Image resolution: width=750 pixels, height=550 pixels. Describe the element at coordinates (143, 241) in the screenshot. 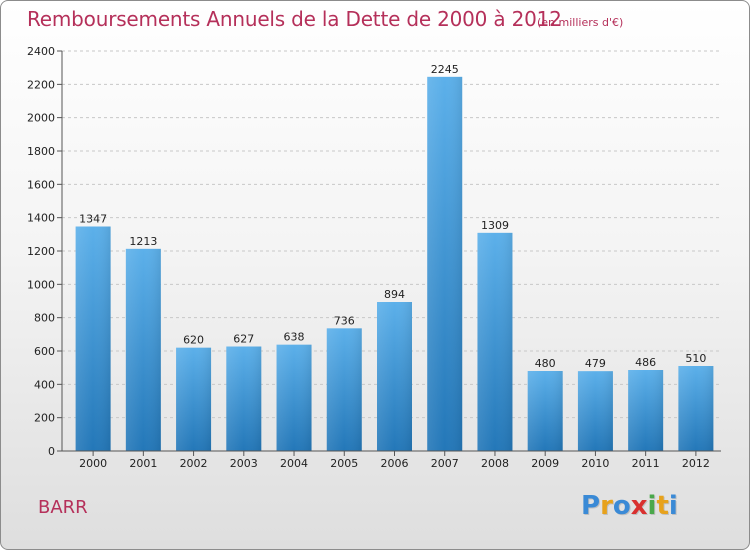

I see `data-label-2001: 1213` at that location.